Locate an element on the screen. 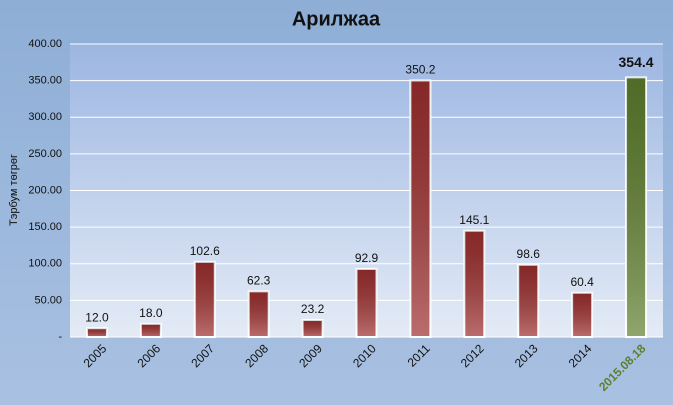  y-axis-label: Тэрбум төгрөг is located at coordinates (14, 190).